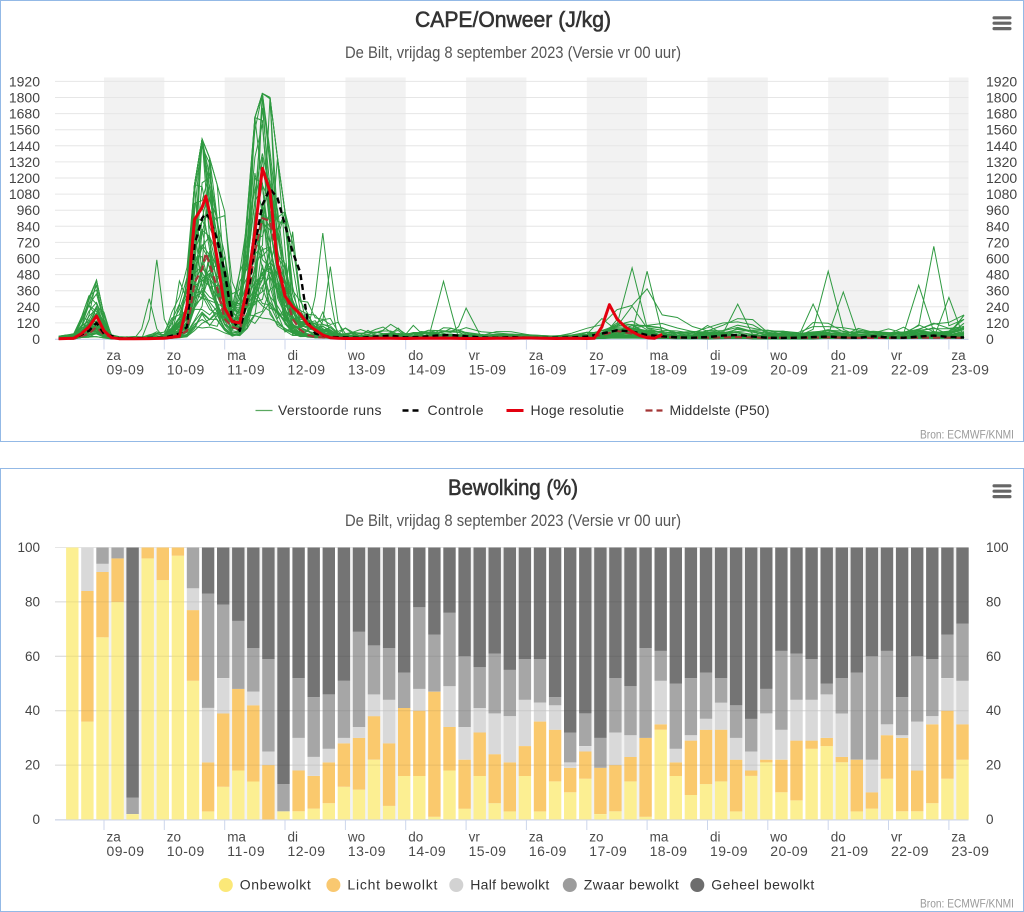 The image size is (1024, 912). I want to click on svg-text: 720, so click(998, 242).